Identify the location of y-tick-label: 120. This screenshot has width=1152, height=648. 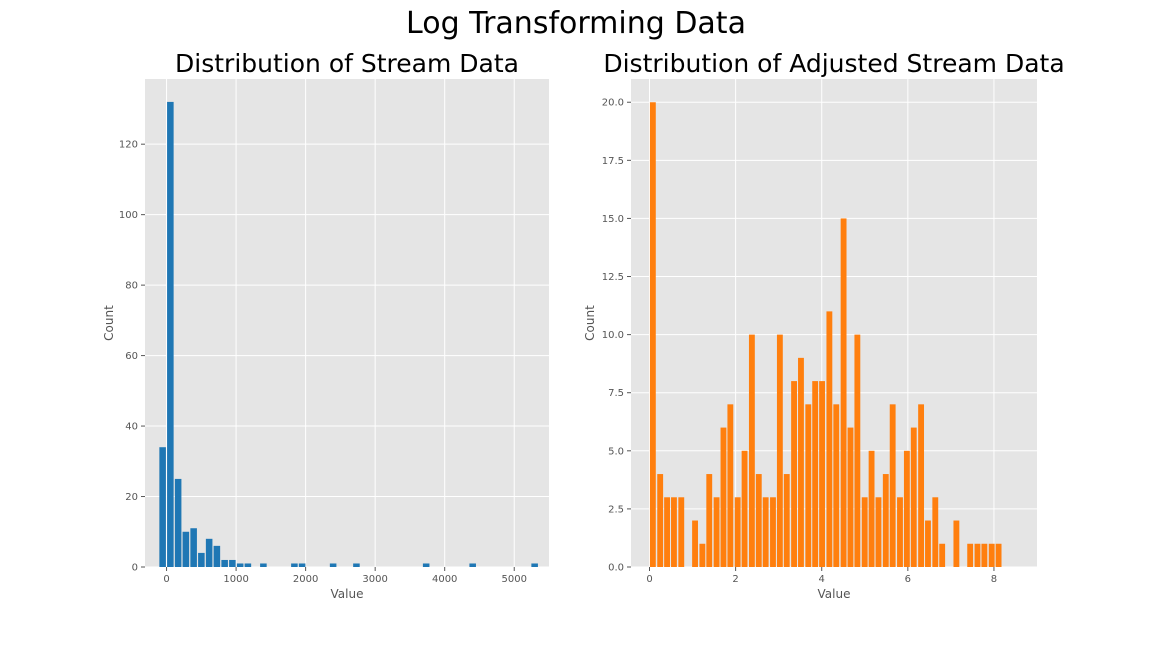
(128, 145).